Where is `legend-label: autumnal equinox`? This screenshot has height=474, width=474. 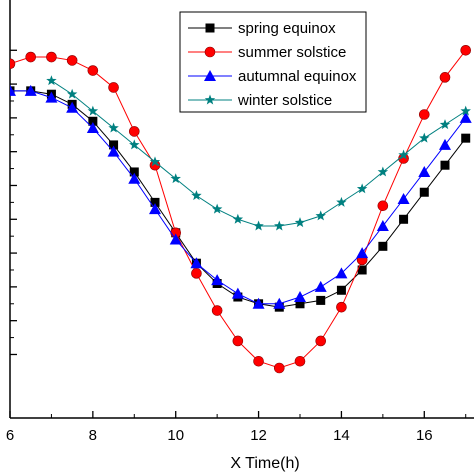
legend-label: autumnal equinox is located at coordinates (297, 76).